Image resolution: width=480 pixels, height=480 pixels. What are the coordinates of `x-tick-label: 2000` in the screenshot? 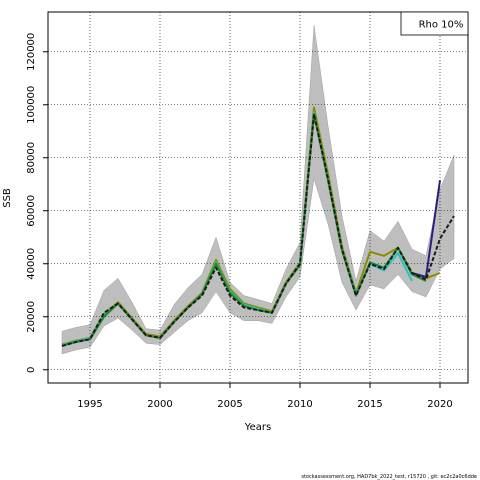 It's located at (159, 404).